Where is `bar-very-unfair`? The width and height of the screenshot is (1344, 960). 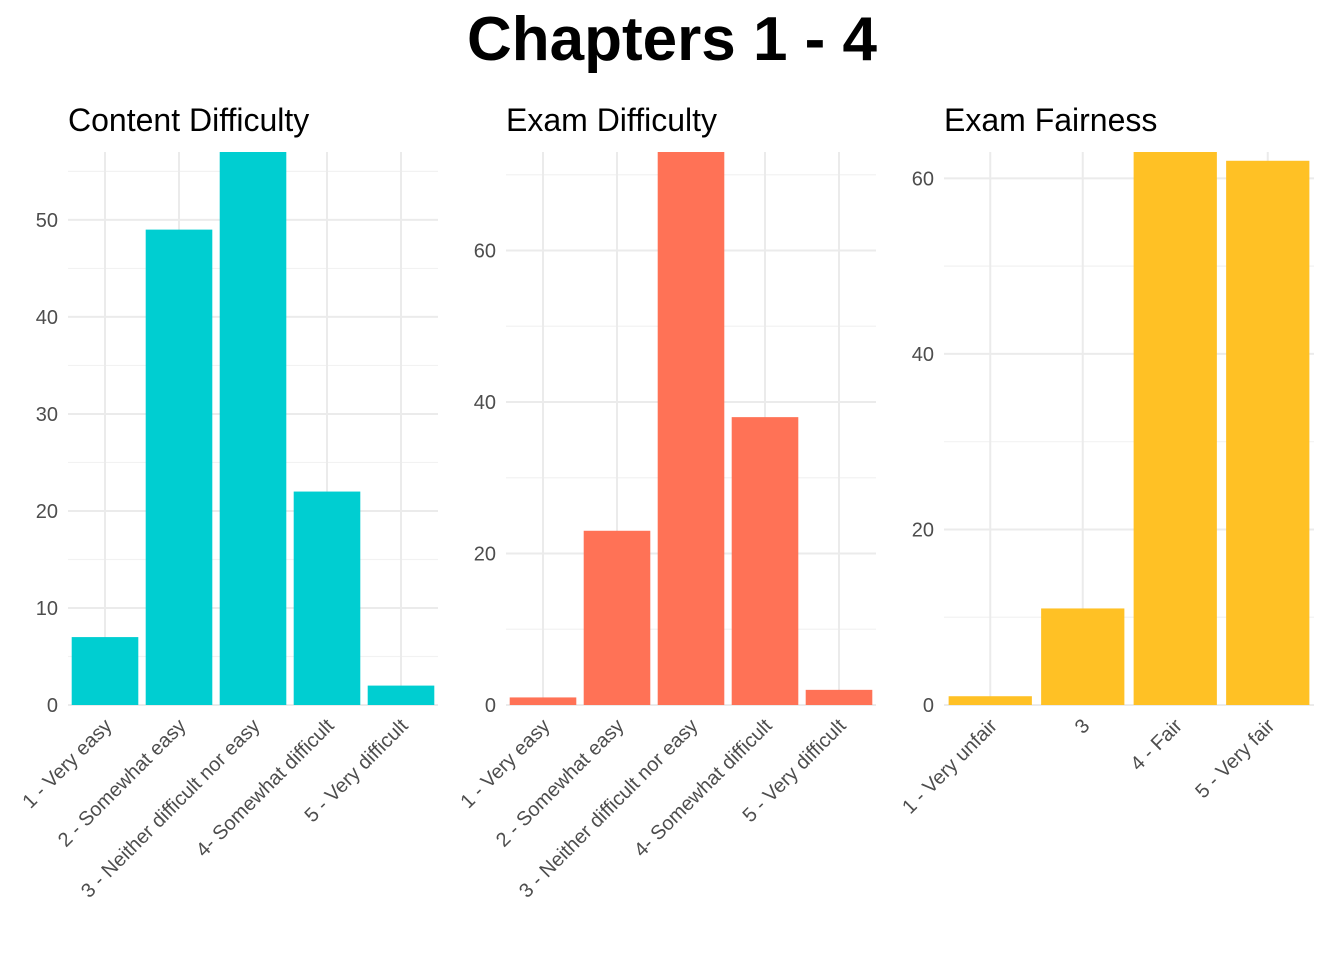
bar-very-unfair is located at coordinates (990, 700).